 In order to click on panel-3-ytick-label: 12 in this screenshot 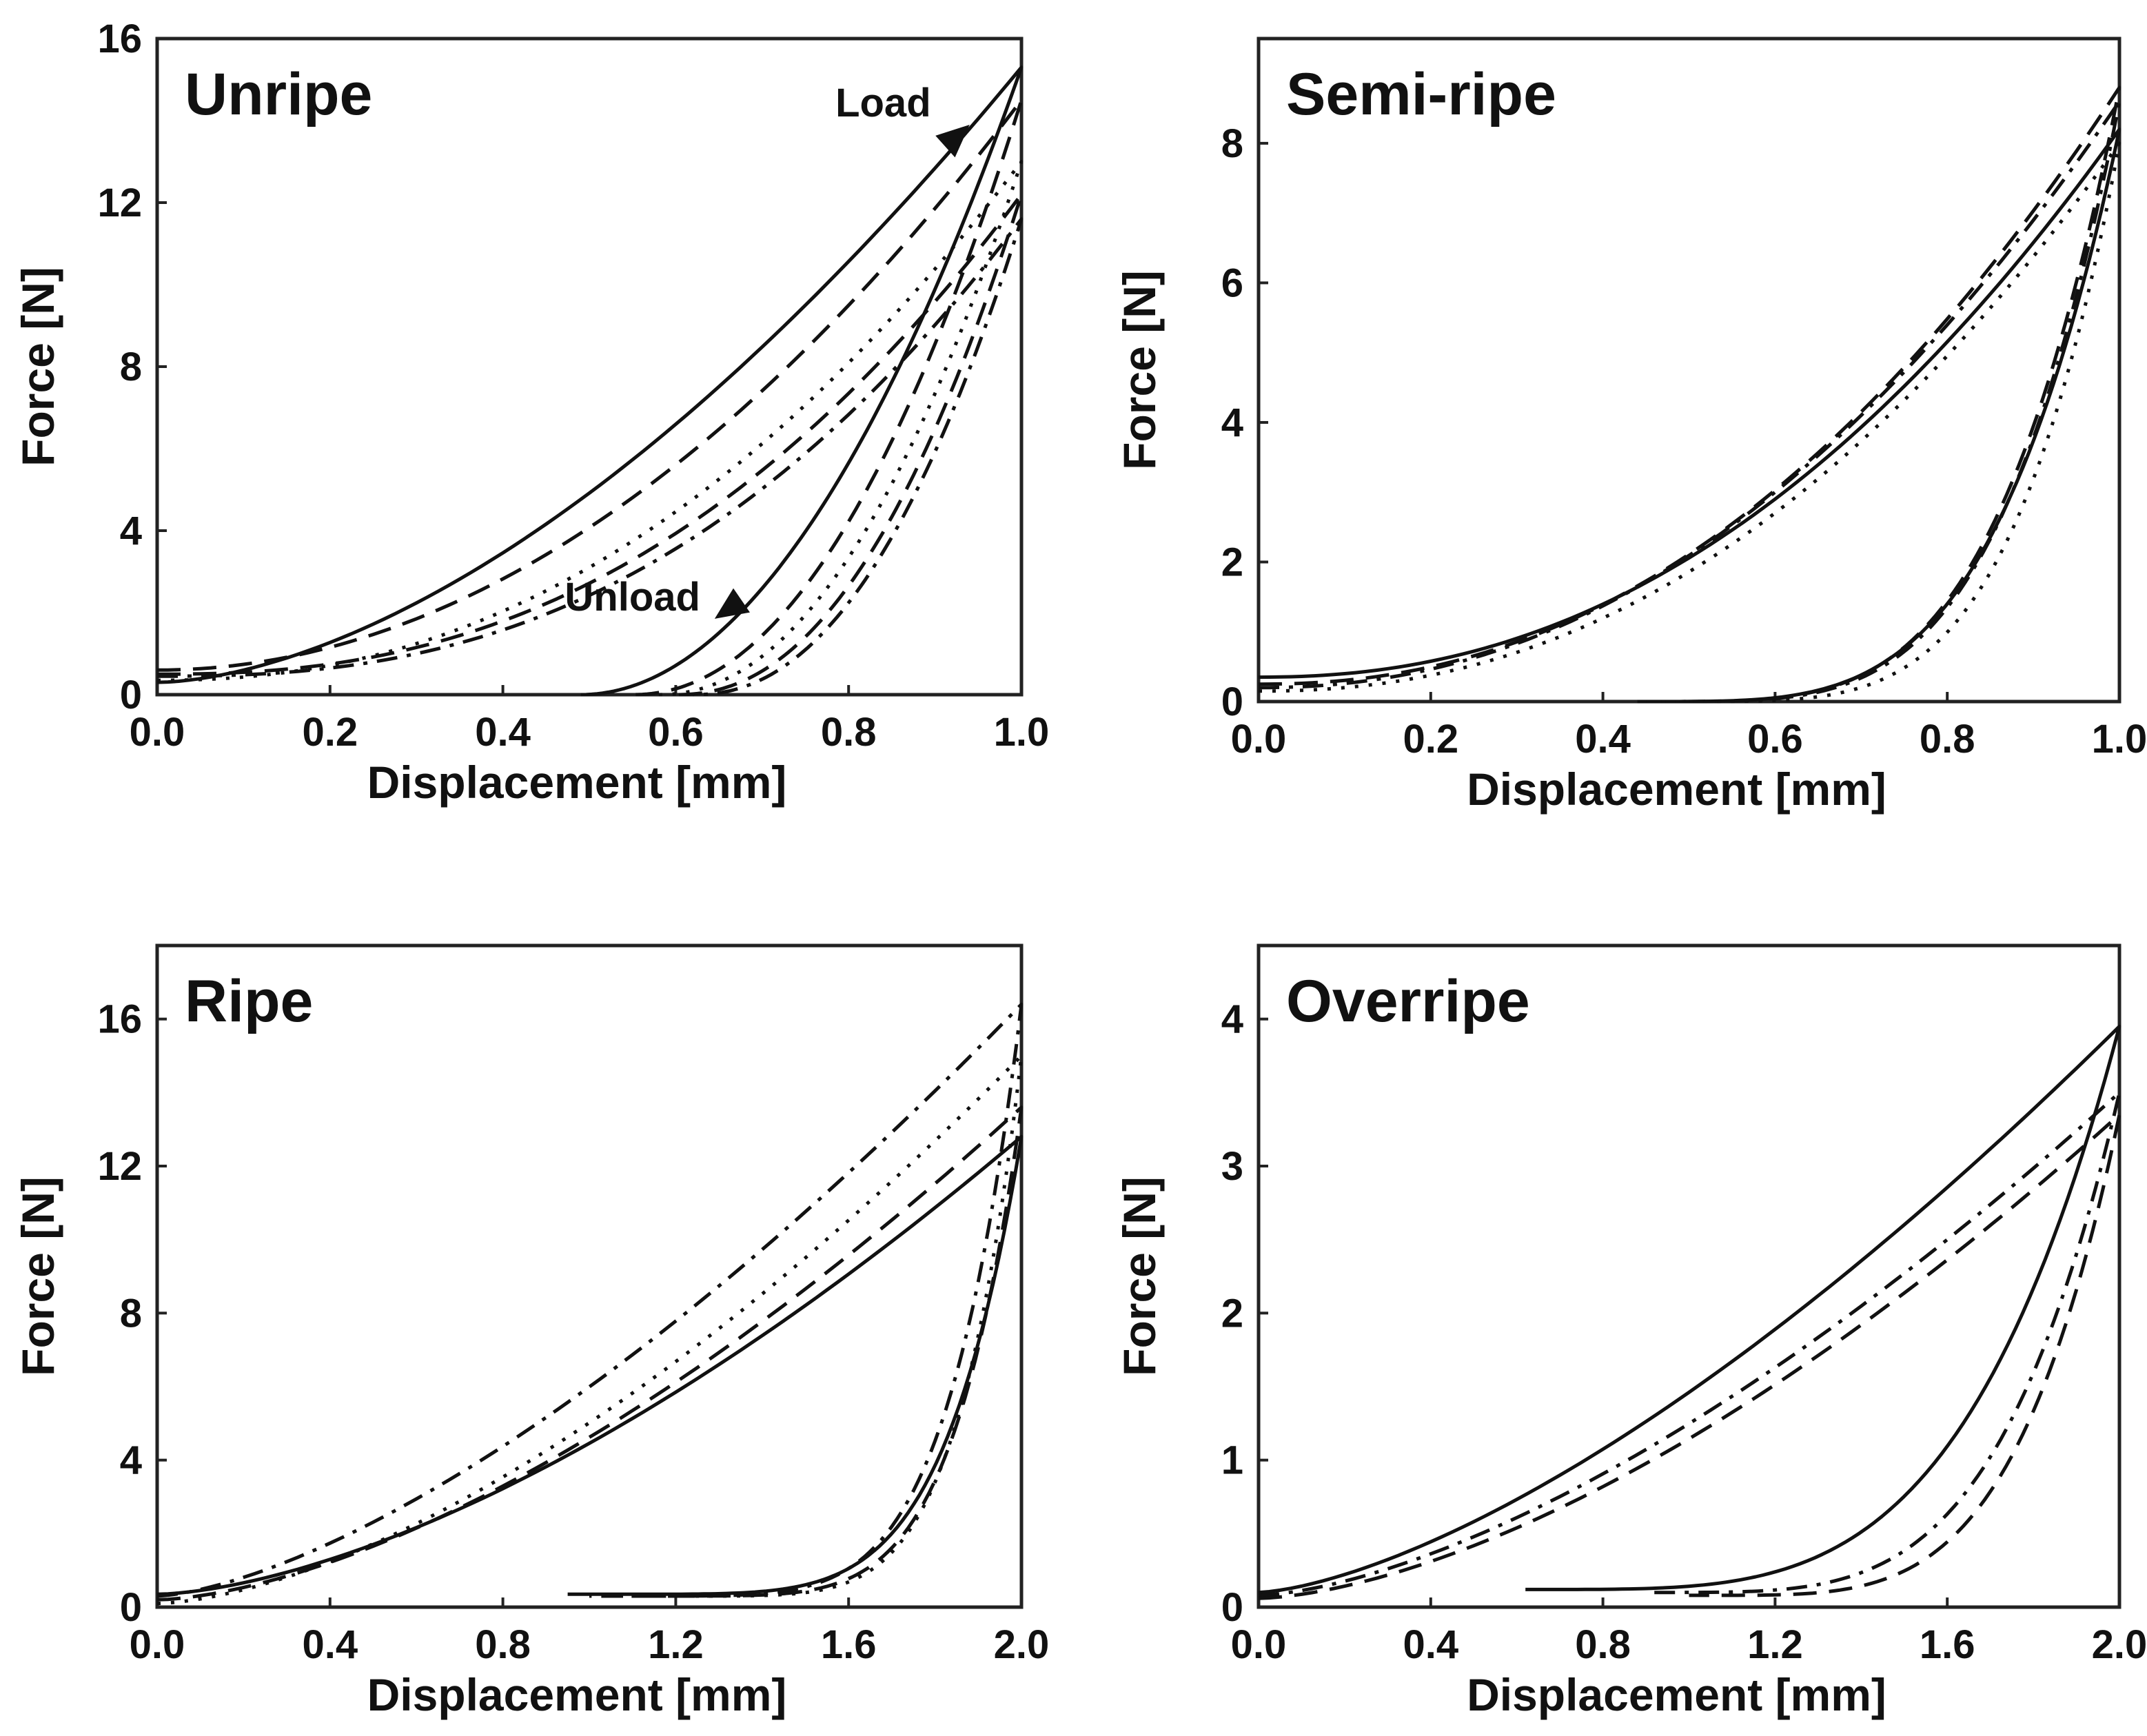, I will do `click(119, 1166)`.